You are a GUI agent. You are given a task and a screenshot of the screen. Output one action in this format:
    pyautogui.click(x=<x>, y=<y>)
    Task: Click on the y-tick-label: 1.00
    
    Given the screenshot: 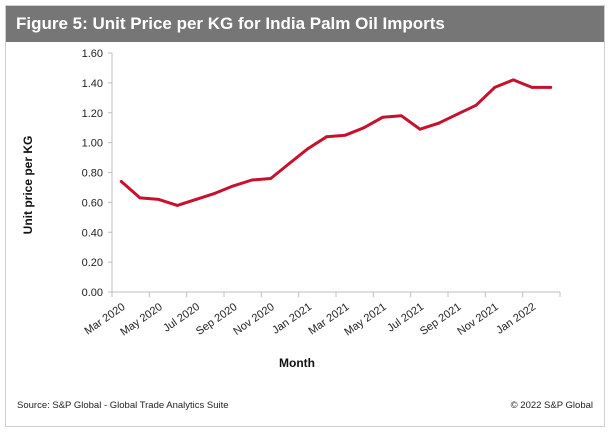 What is the action you would take?
    pyautogui.click(x=92, y=144)
    